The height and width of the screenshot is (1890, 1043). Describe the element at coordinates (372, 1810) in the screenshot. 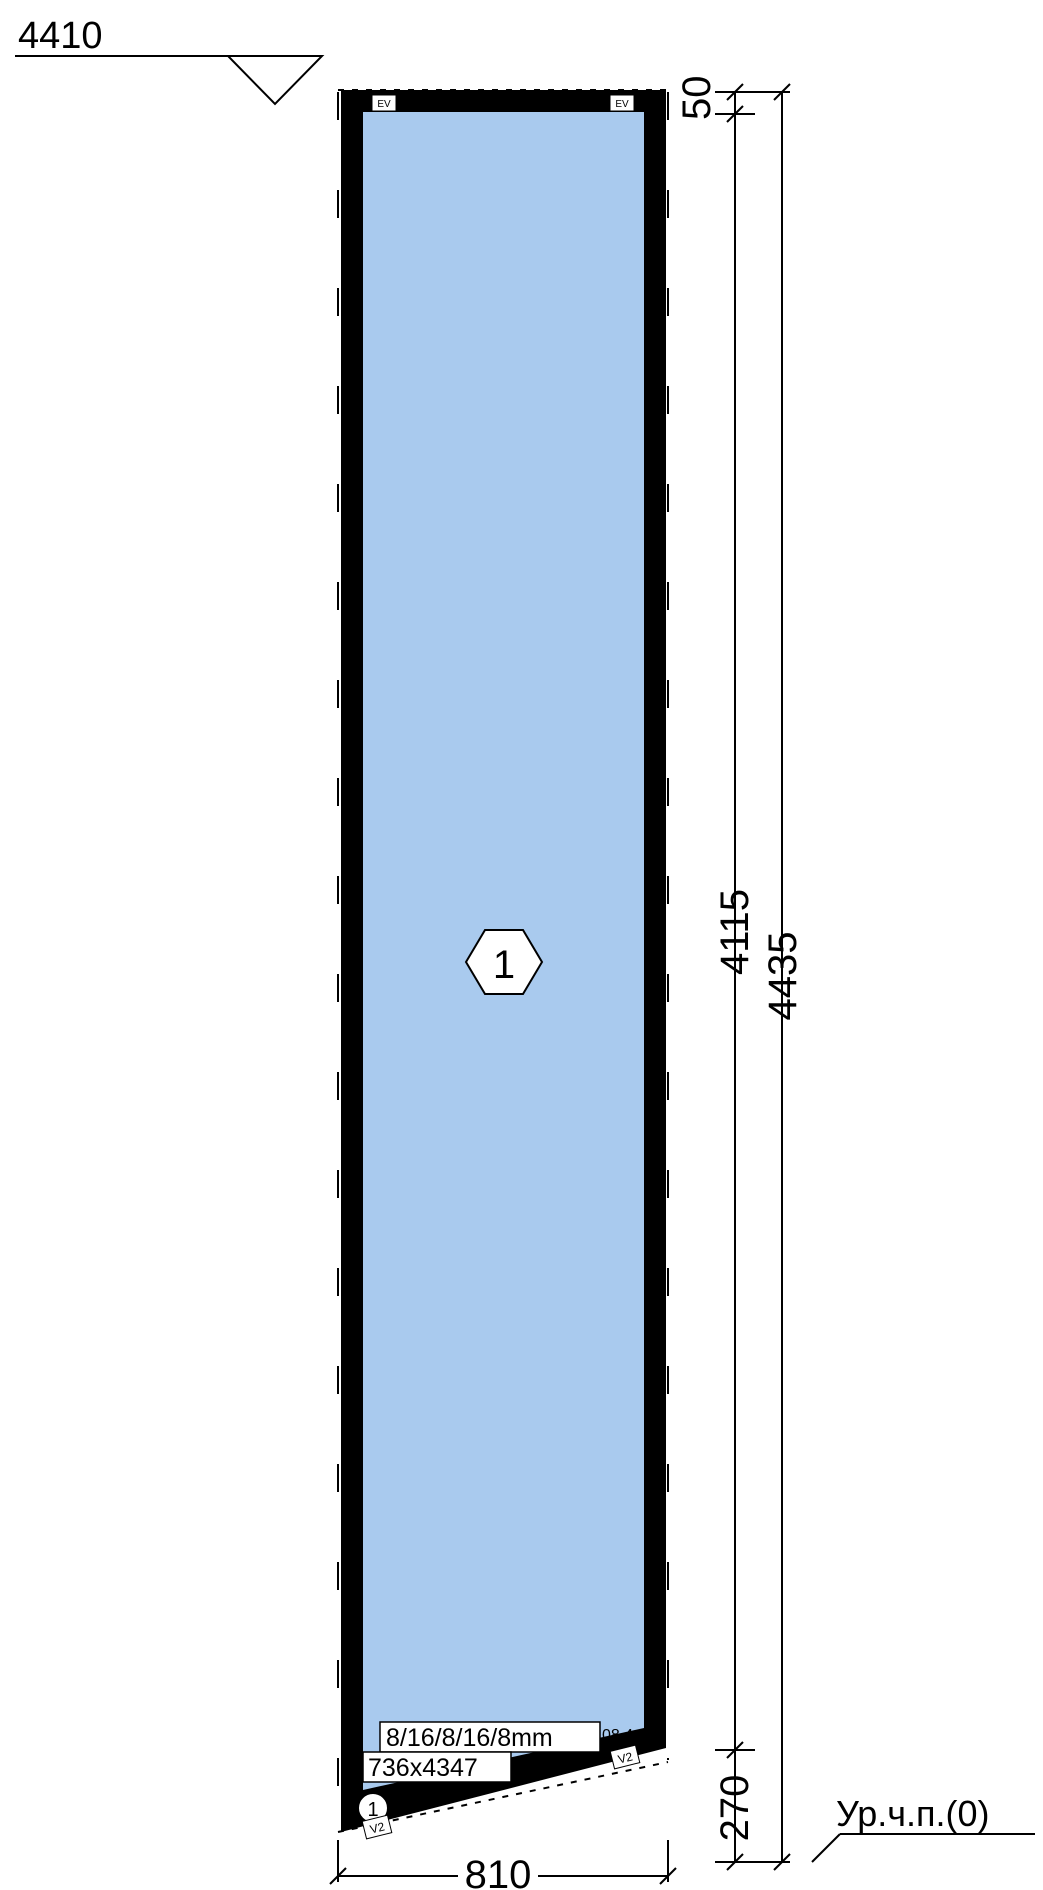

I see `support-marker-label: 1` at that location.